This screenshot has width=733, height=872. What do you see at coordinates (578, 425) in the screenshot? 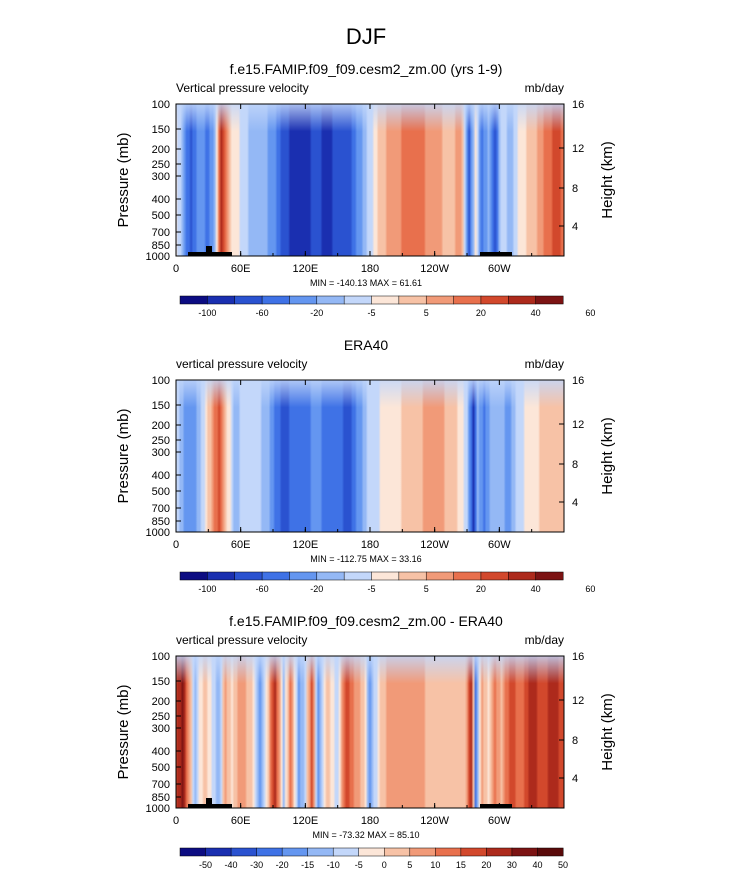
I see `chart-2-y2-tick-label: 12` at bounding box center [578, 425].